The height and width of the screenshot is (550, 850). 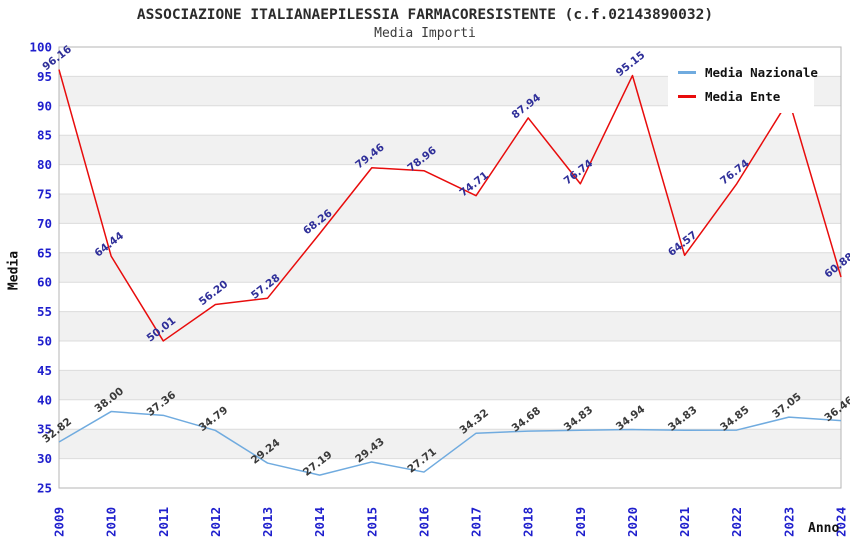 What do you see at coordinates (684, 522) in the screenshot?
I see `x-tick-label: 2021` at bounding box center [684, 522].